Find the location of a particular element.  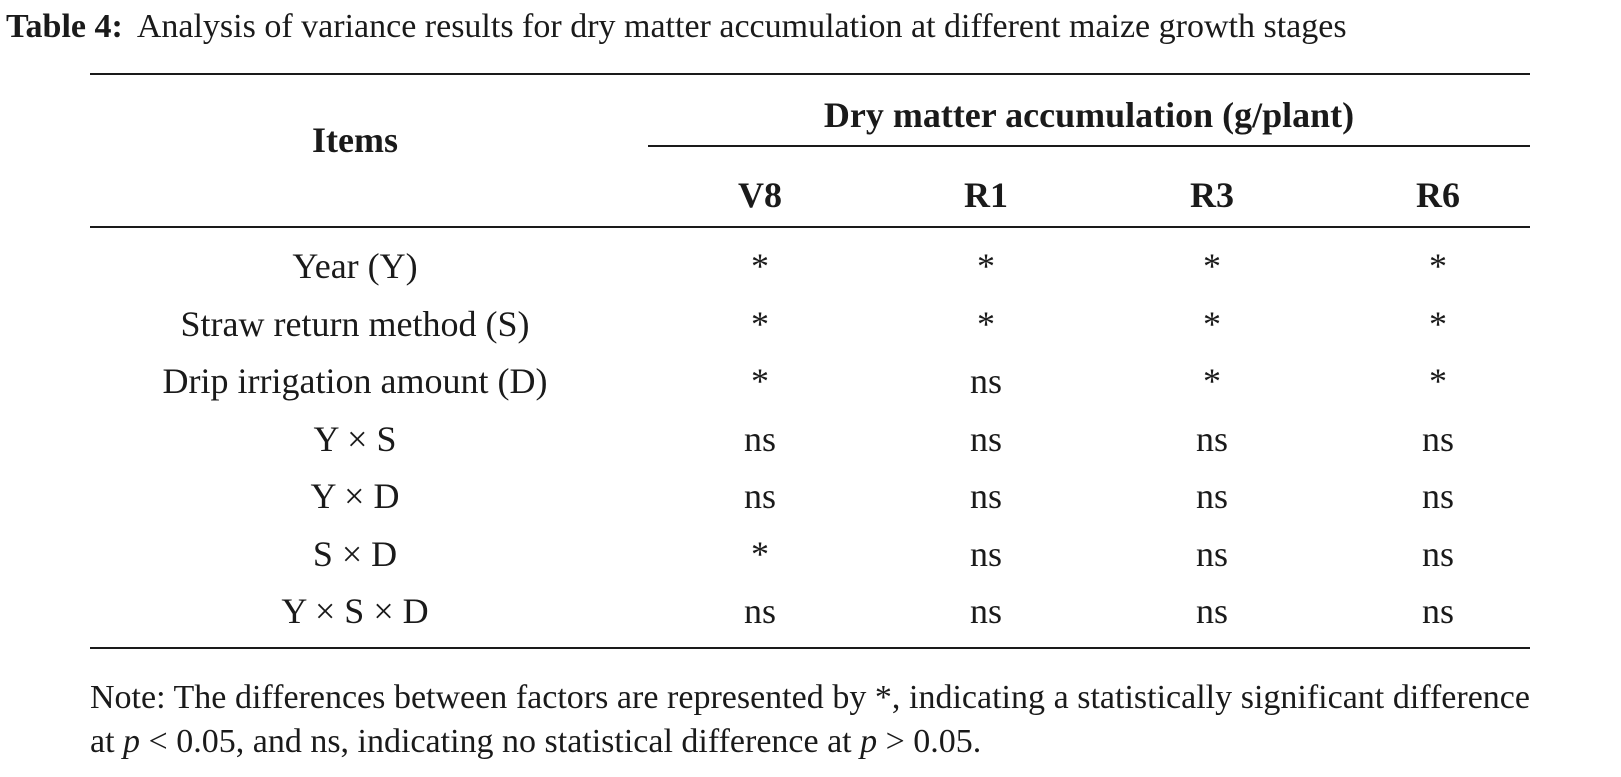

row-item-label: S × D is located at coordinates (355, 553).